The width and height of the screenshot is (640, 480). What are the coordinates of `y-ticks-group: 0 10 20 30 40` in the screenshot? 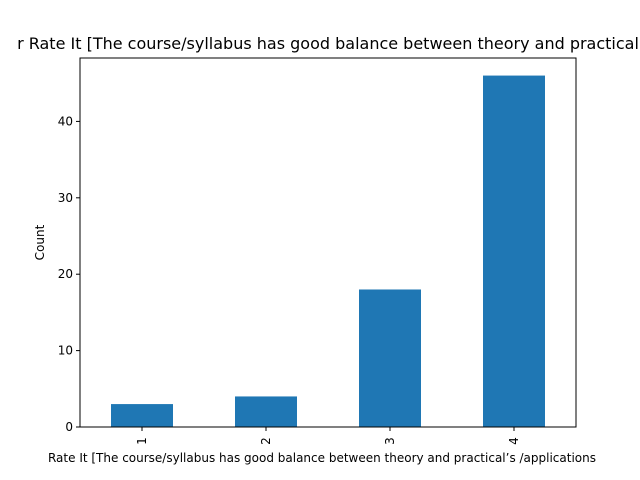 It's located at (69, 274).